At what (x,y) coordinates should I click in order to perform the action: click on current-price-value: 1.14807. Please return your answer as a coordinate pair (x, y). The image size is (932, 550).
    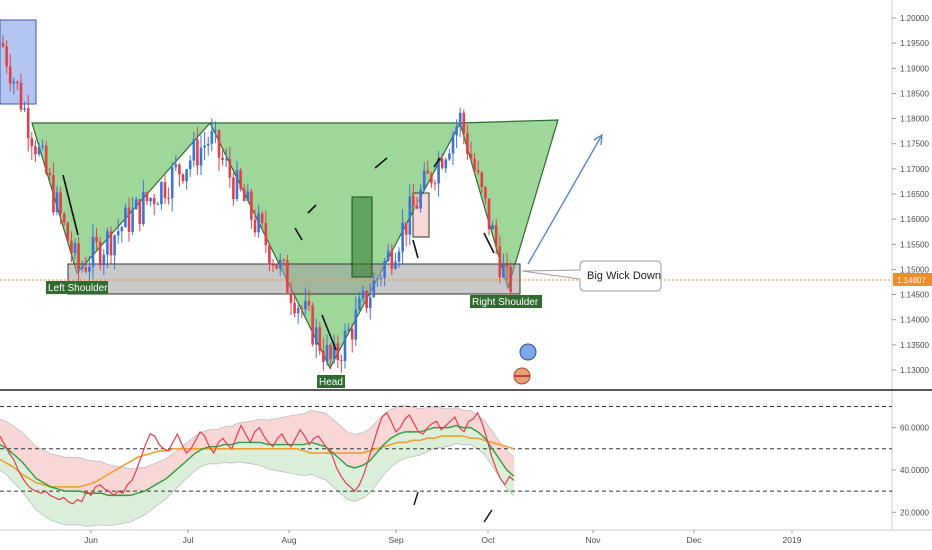
    Looking at the image, I should click on (911, 280).